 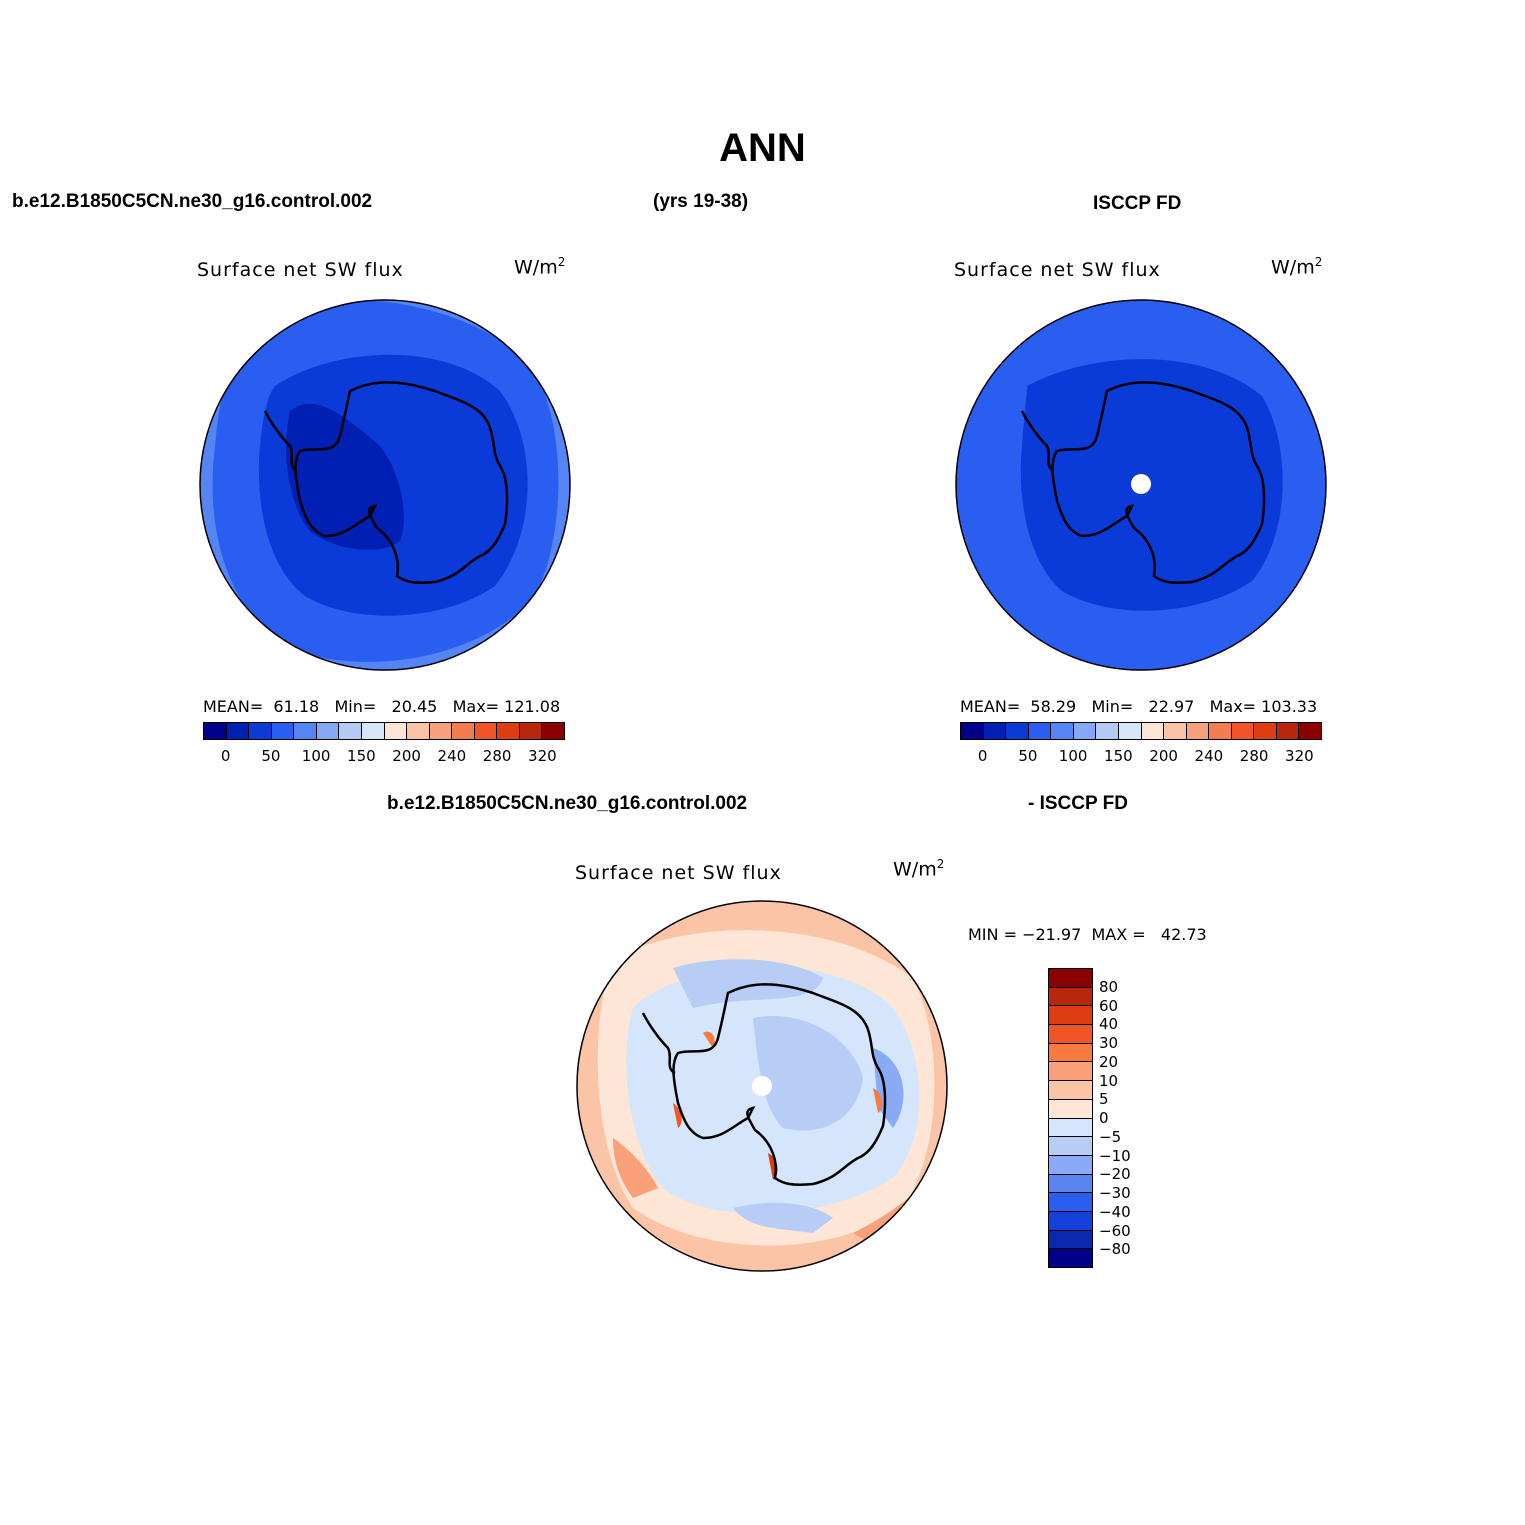 I want to click on diff-colorbar-tick-label: −5, so click(x=1110, y=1136).